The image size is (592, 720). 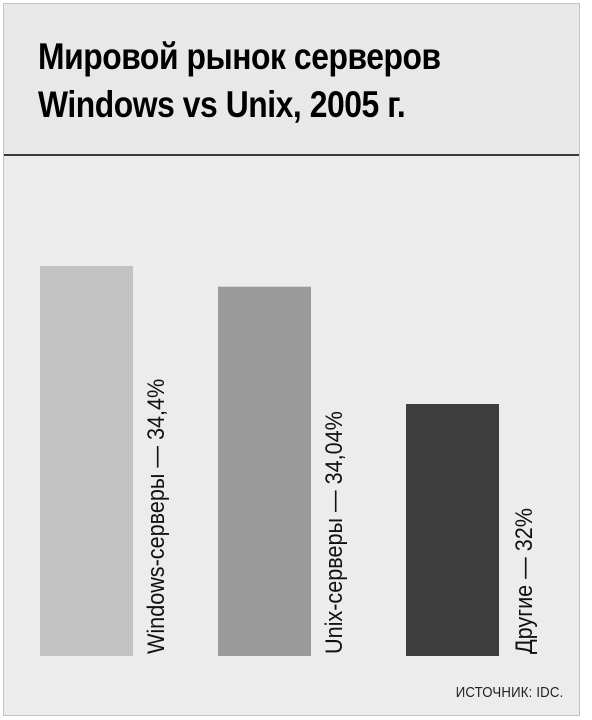 I want to click on bar-label-2: Unix-серверы — 34,04%, so click(x=333, y=532).